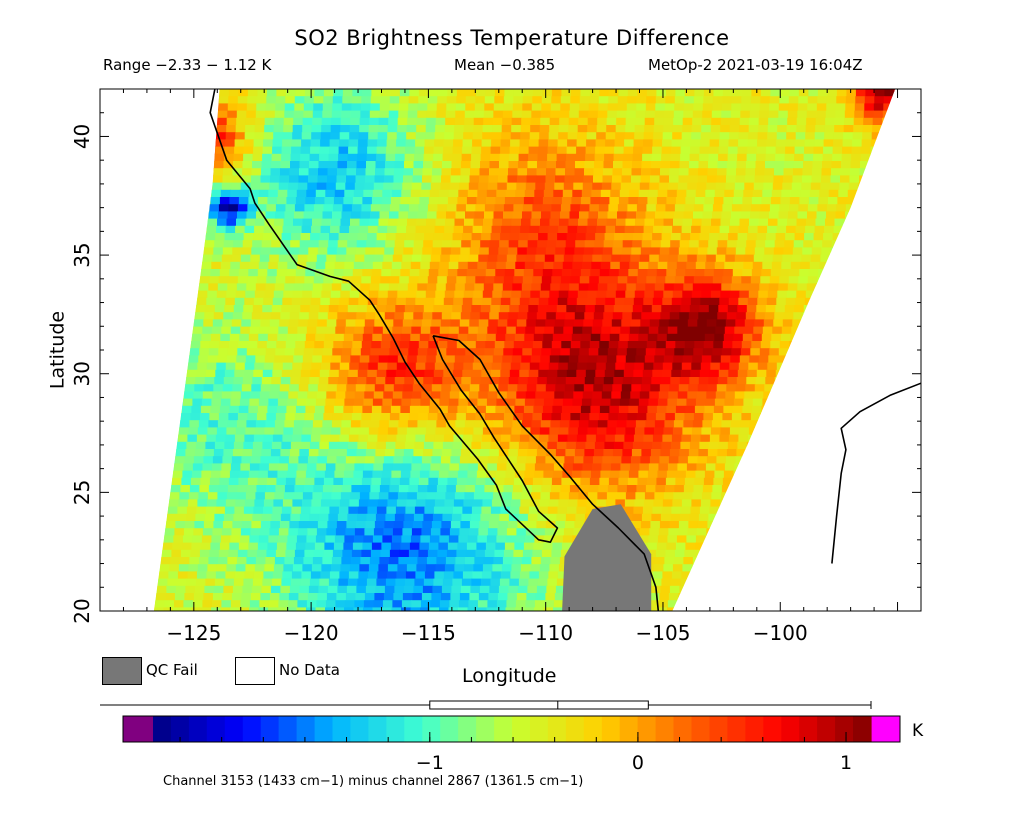 The width and height of the screenshot is (1024, 813). What do you see at coordinates (808, 729) in the screenshot?
I see `colorbar-segment` at bounding box center [808, 729].